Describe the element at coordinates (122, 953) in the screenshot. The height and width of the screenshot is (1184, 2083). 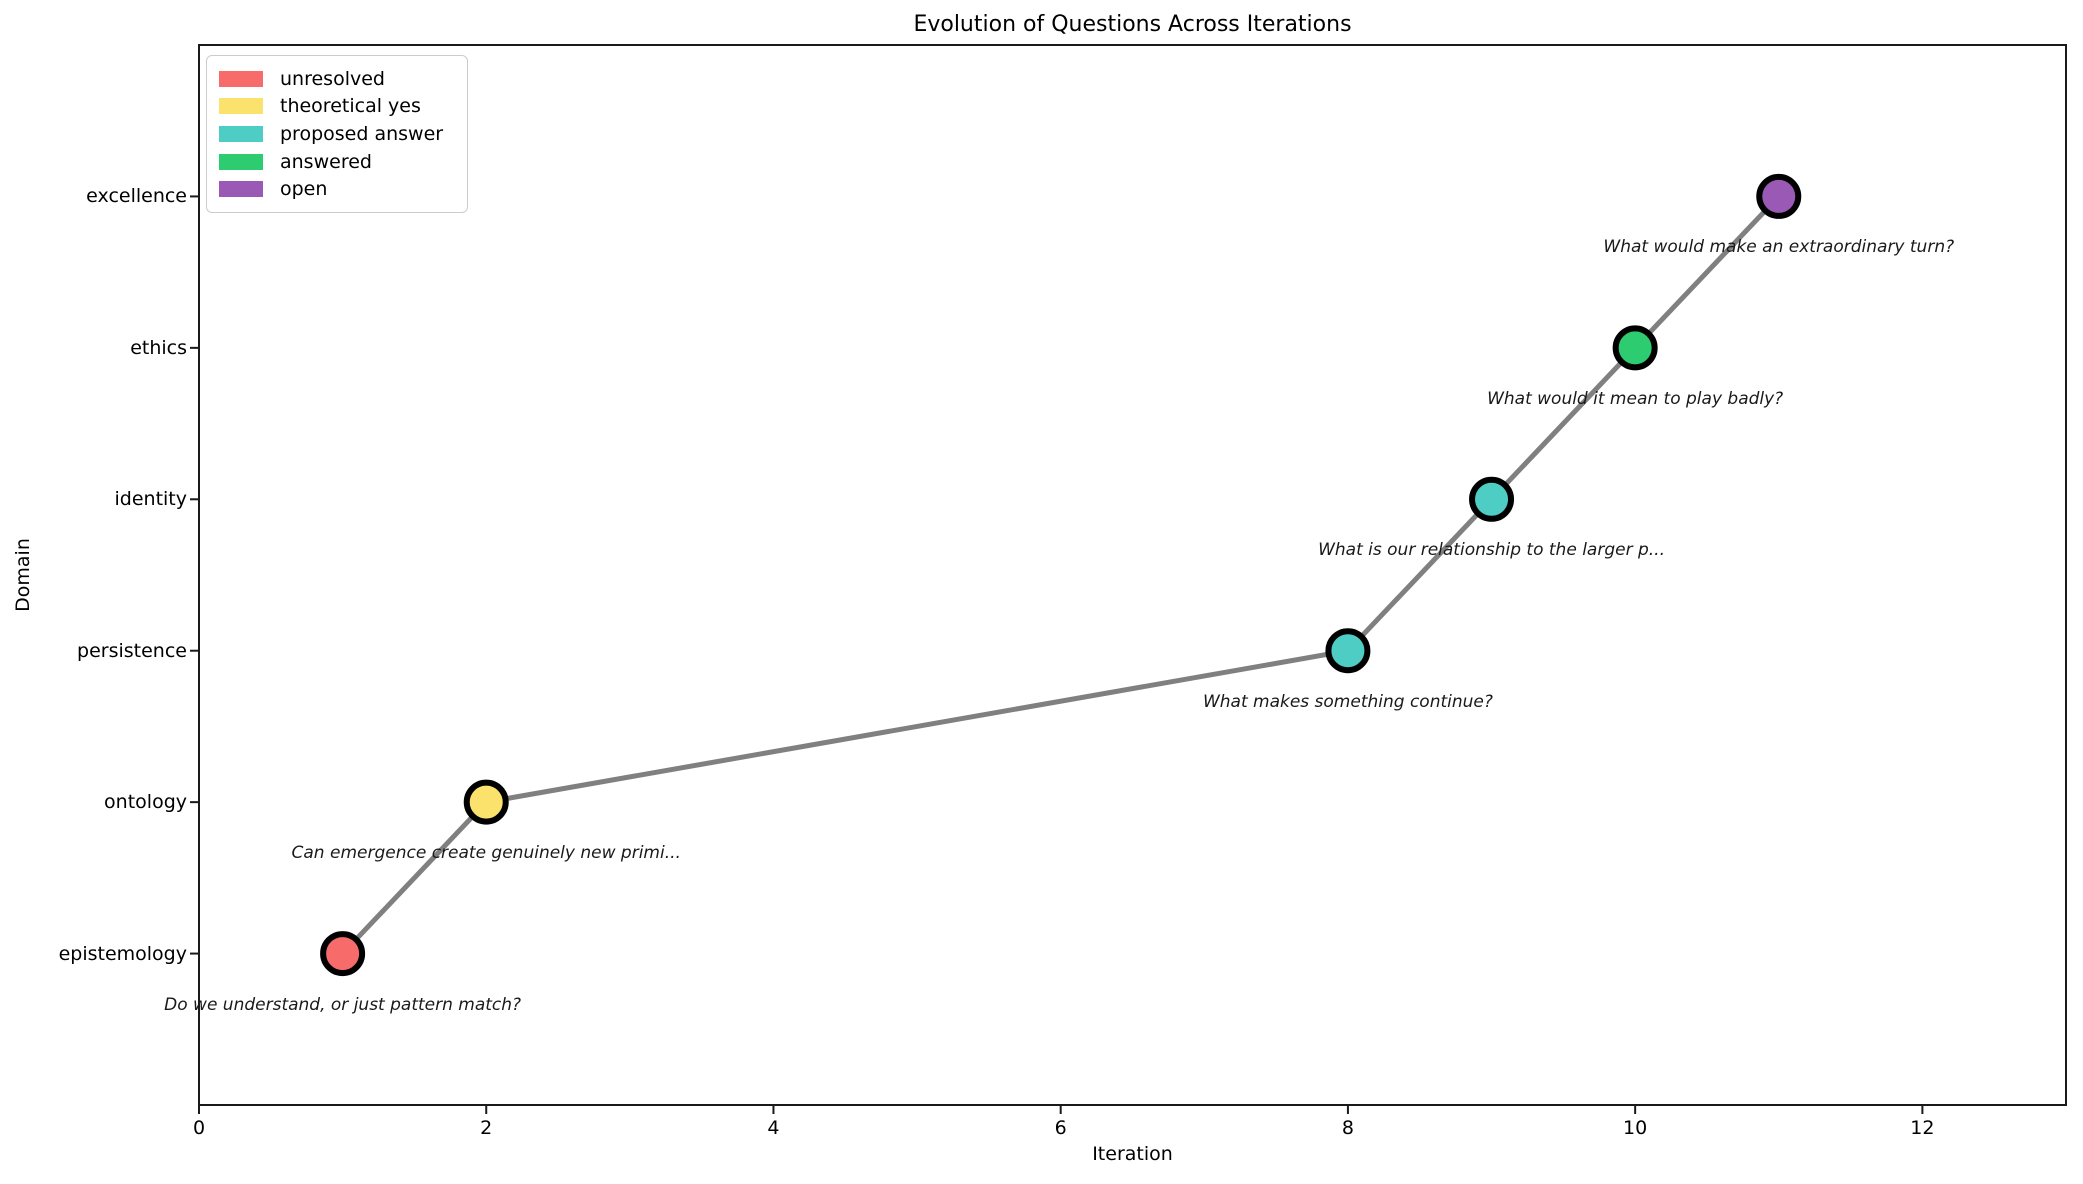
I see `y-tick-label-epistemology: epistemology` at that location.